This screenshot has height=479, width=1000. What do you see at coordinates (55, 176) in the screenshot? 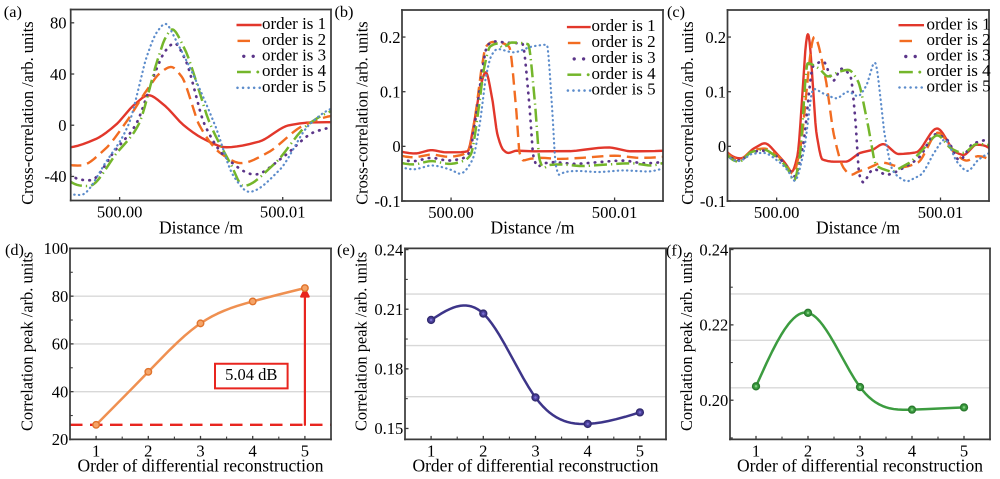
I see `svg-text: -40` at bounding box center [55, 176].